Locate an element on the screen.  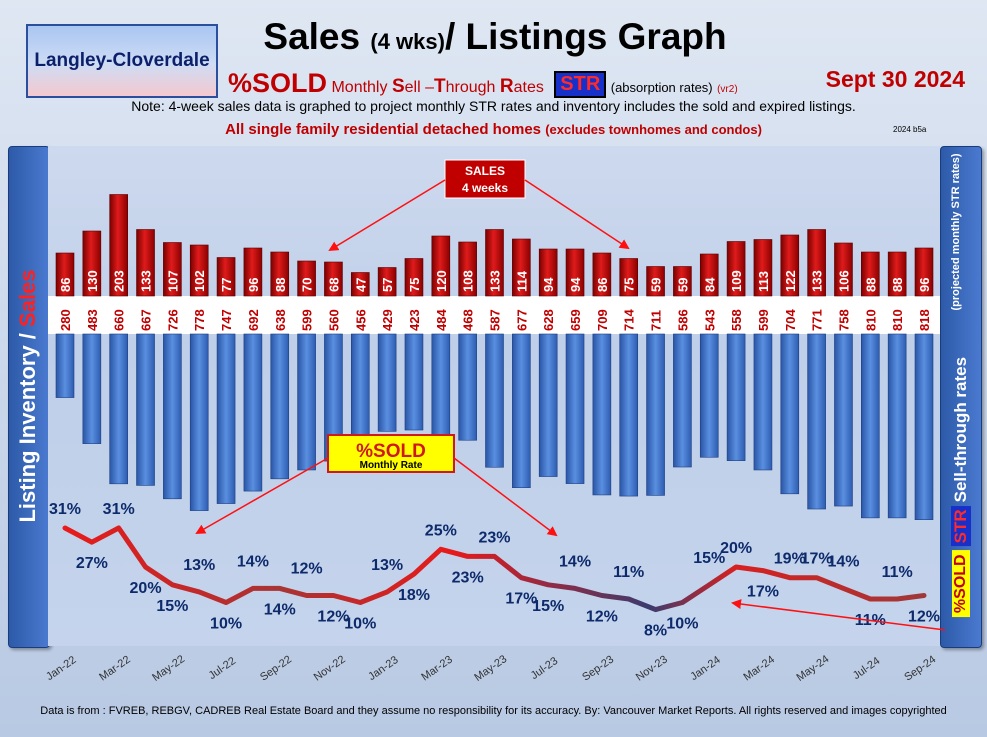
inventory-value-label: 638 is located at coordinates (280, 320).